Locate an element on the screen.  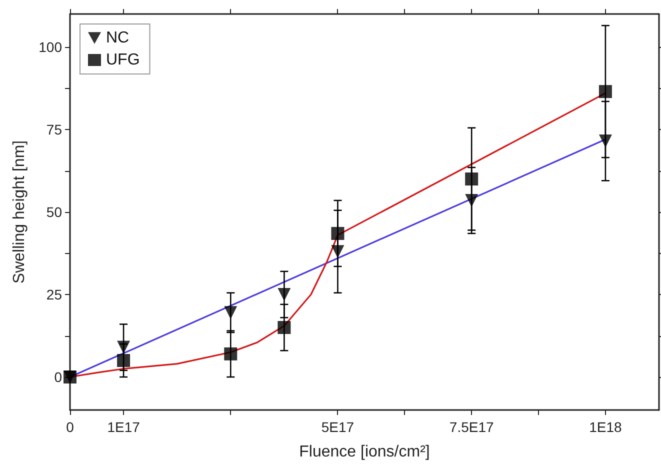
y-tick-label: 50 is located at coordinates (54, 212).